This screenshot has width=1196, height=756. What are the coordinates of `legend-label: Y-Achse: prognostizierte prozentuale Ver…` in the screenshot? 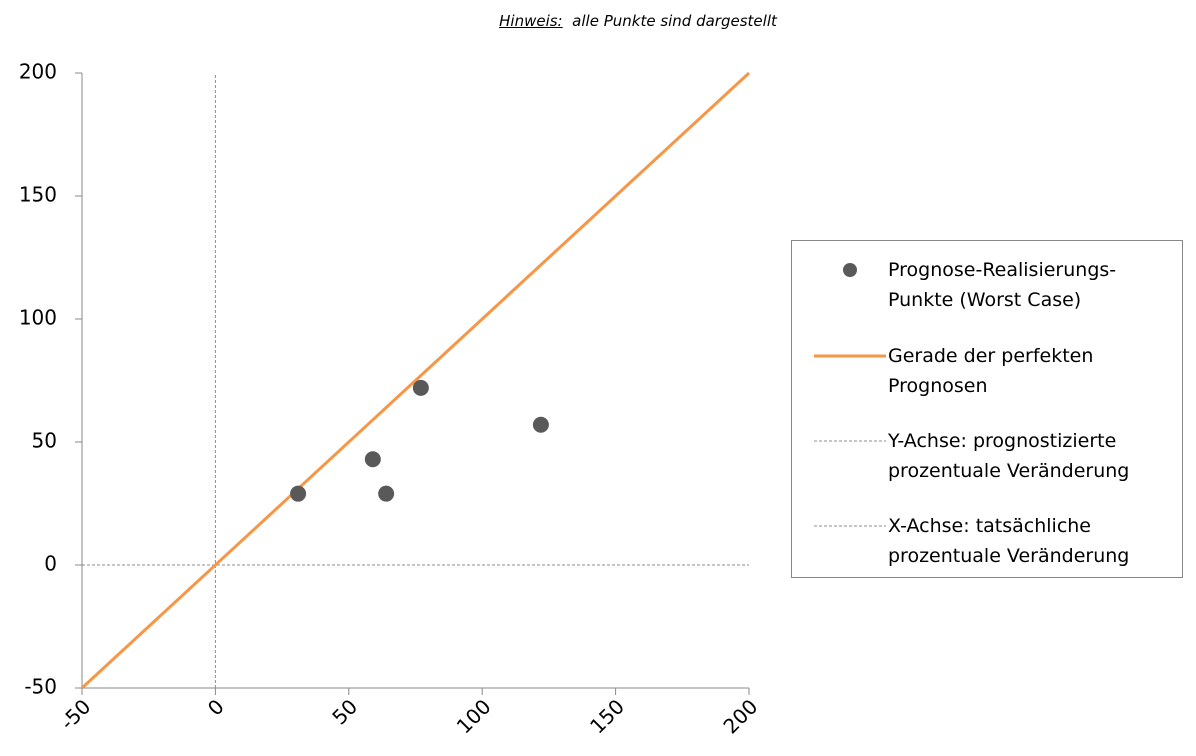 It's located at (1009, 456).